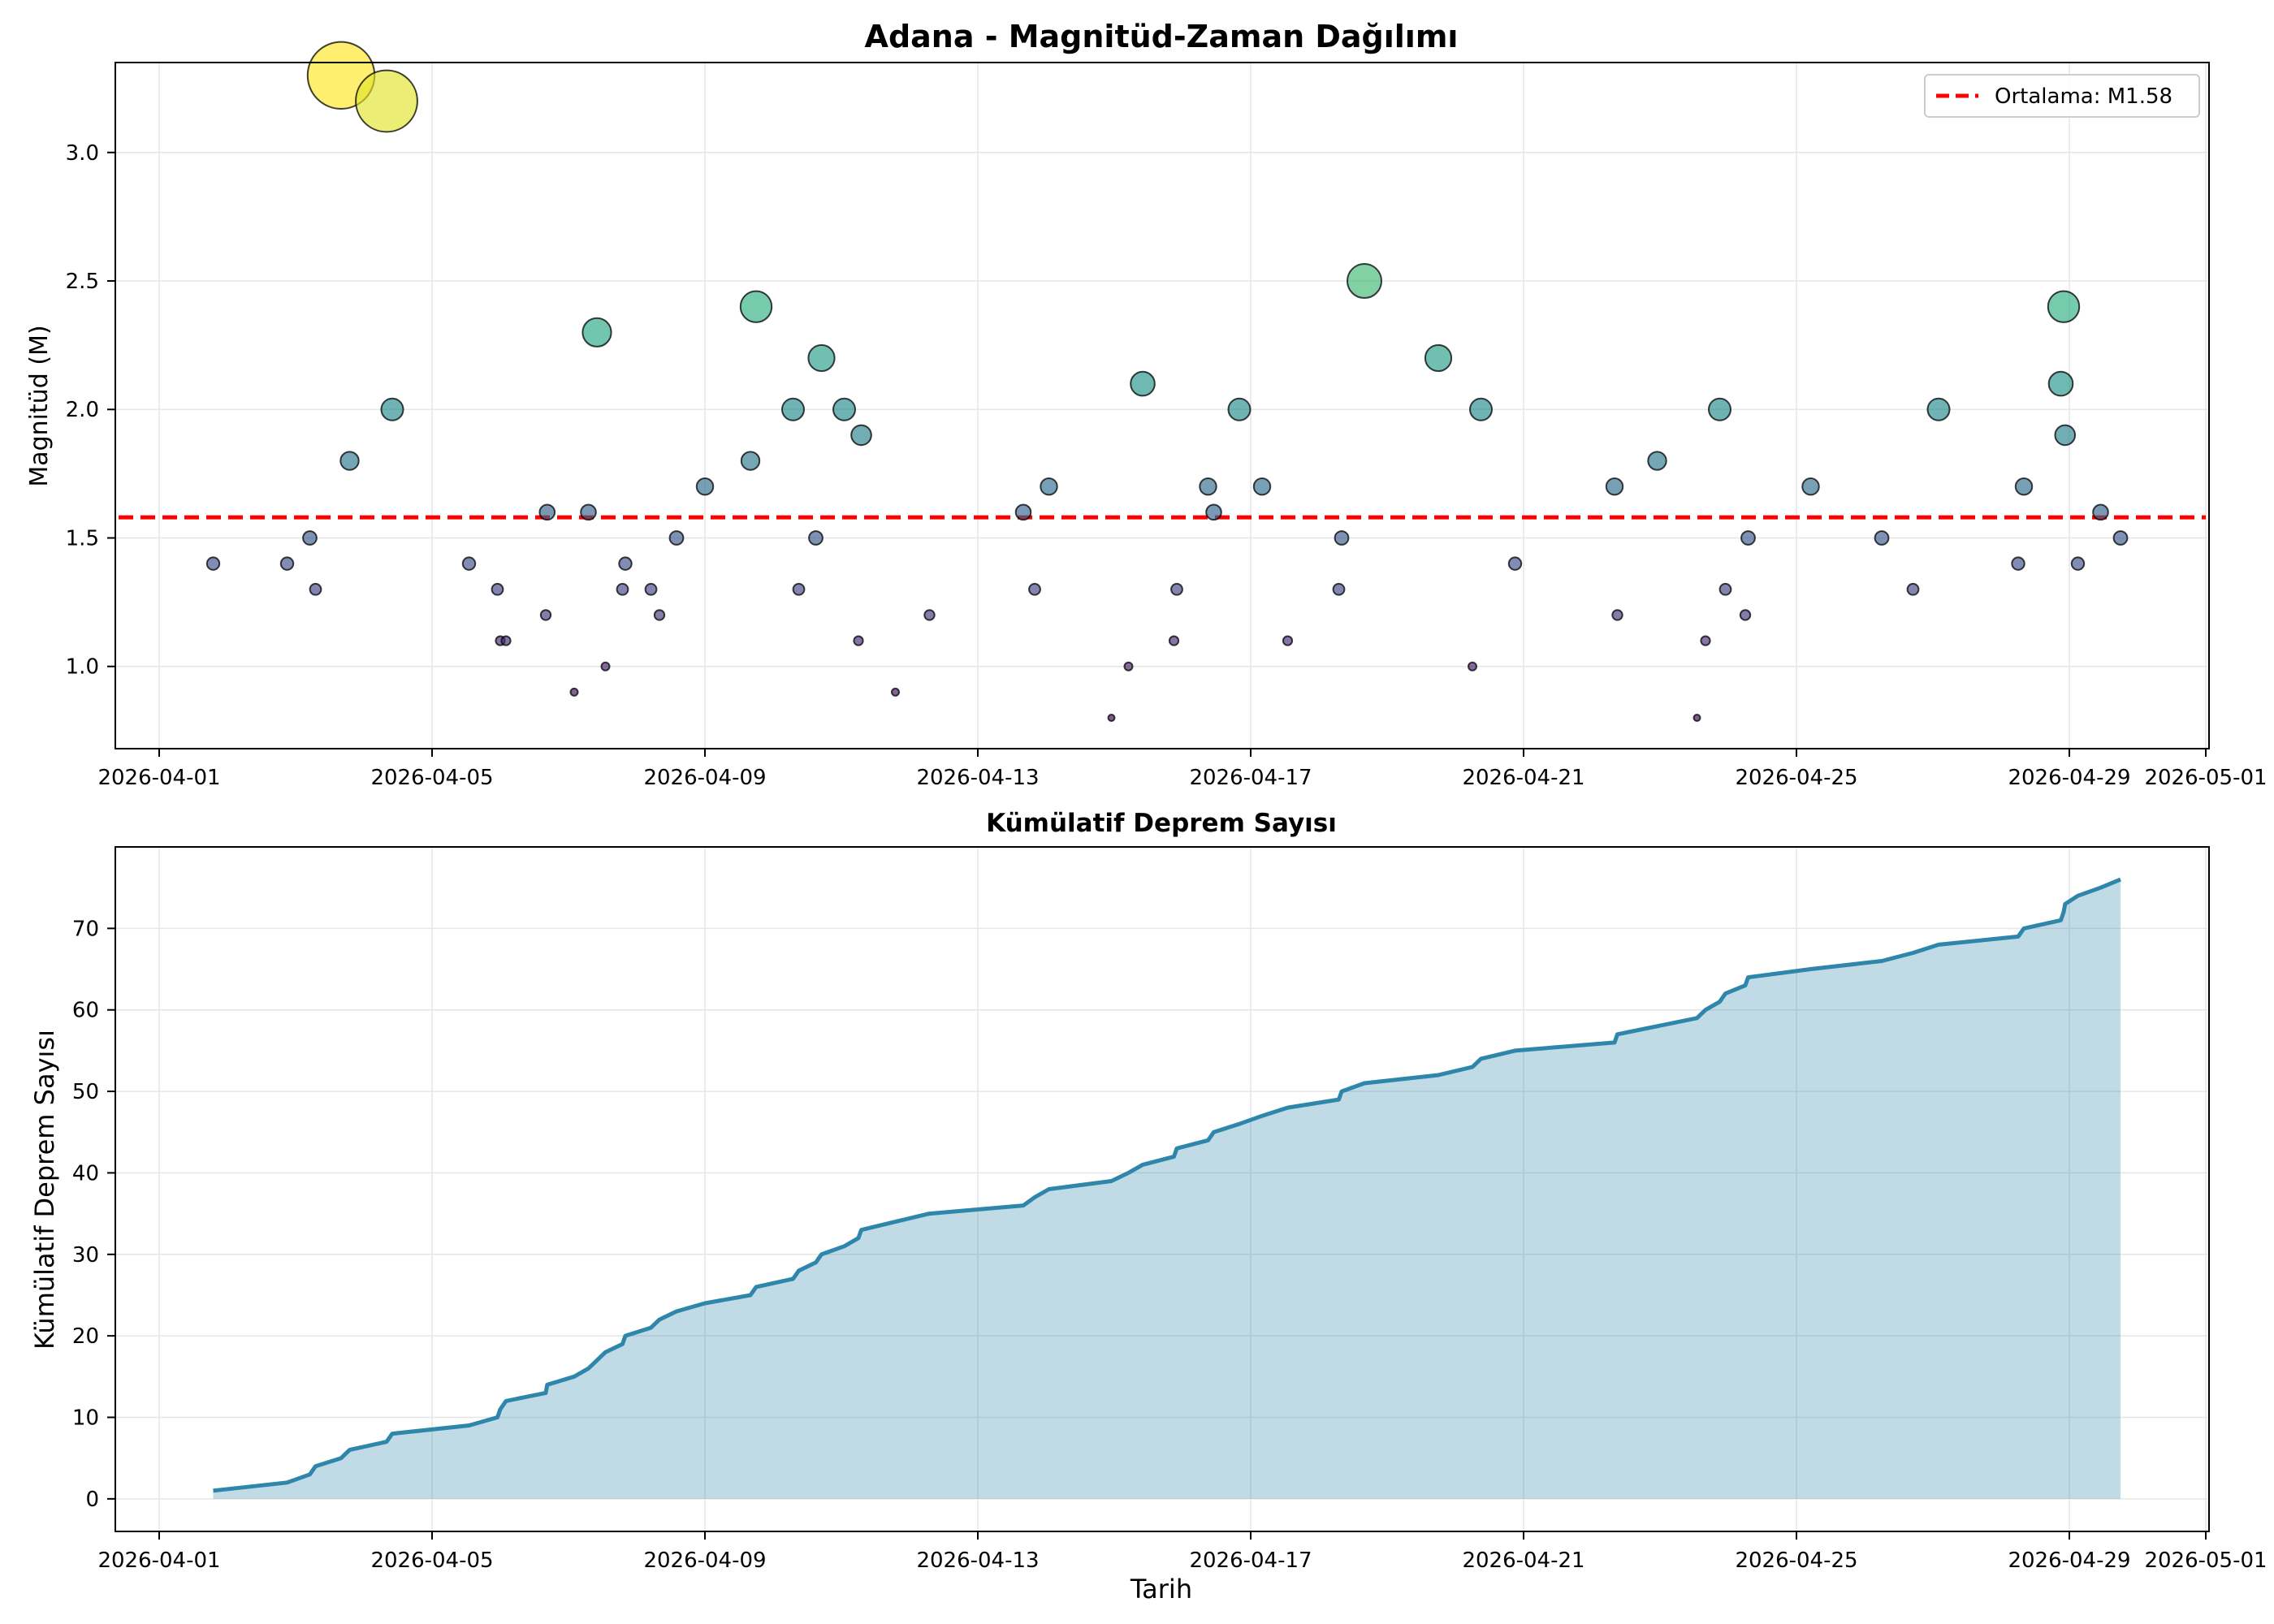  Describe the element at coordinates (705, 1561) in the screenshot. I see `cumulative-xtick-label: 2026-04-09` at that location.